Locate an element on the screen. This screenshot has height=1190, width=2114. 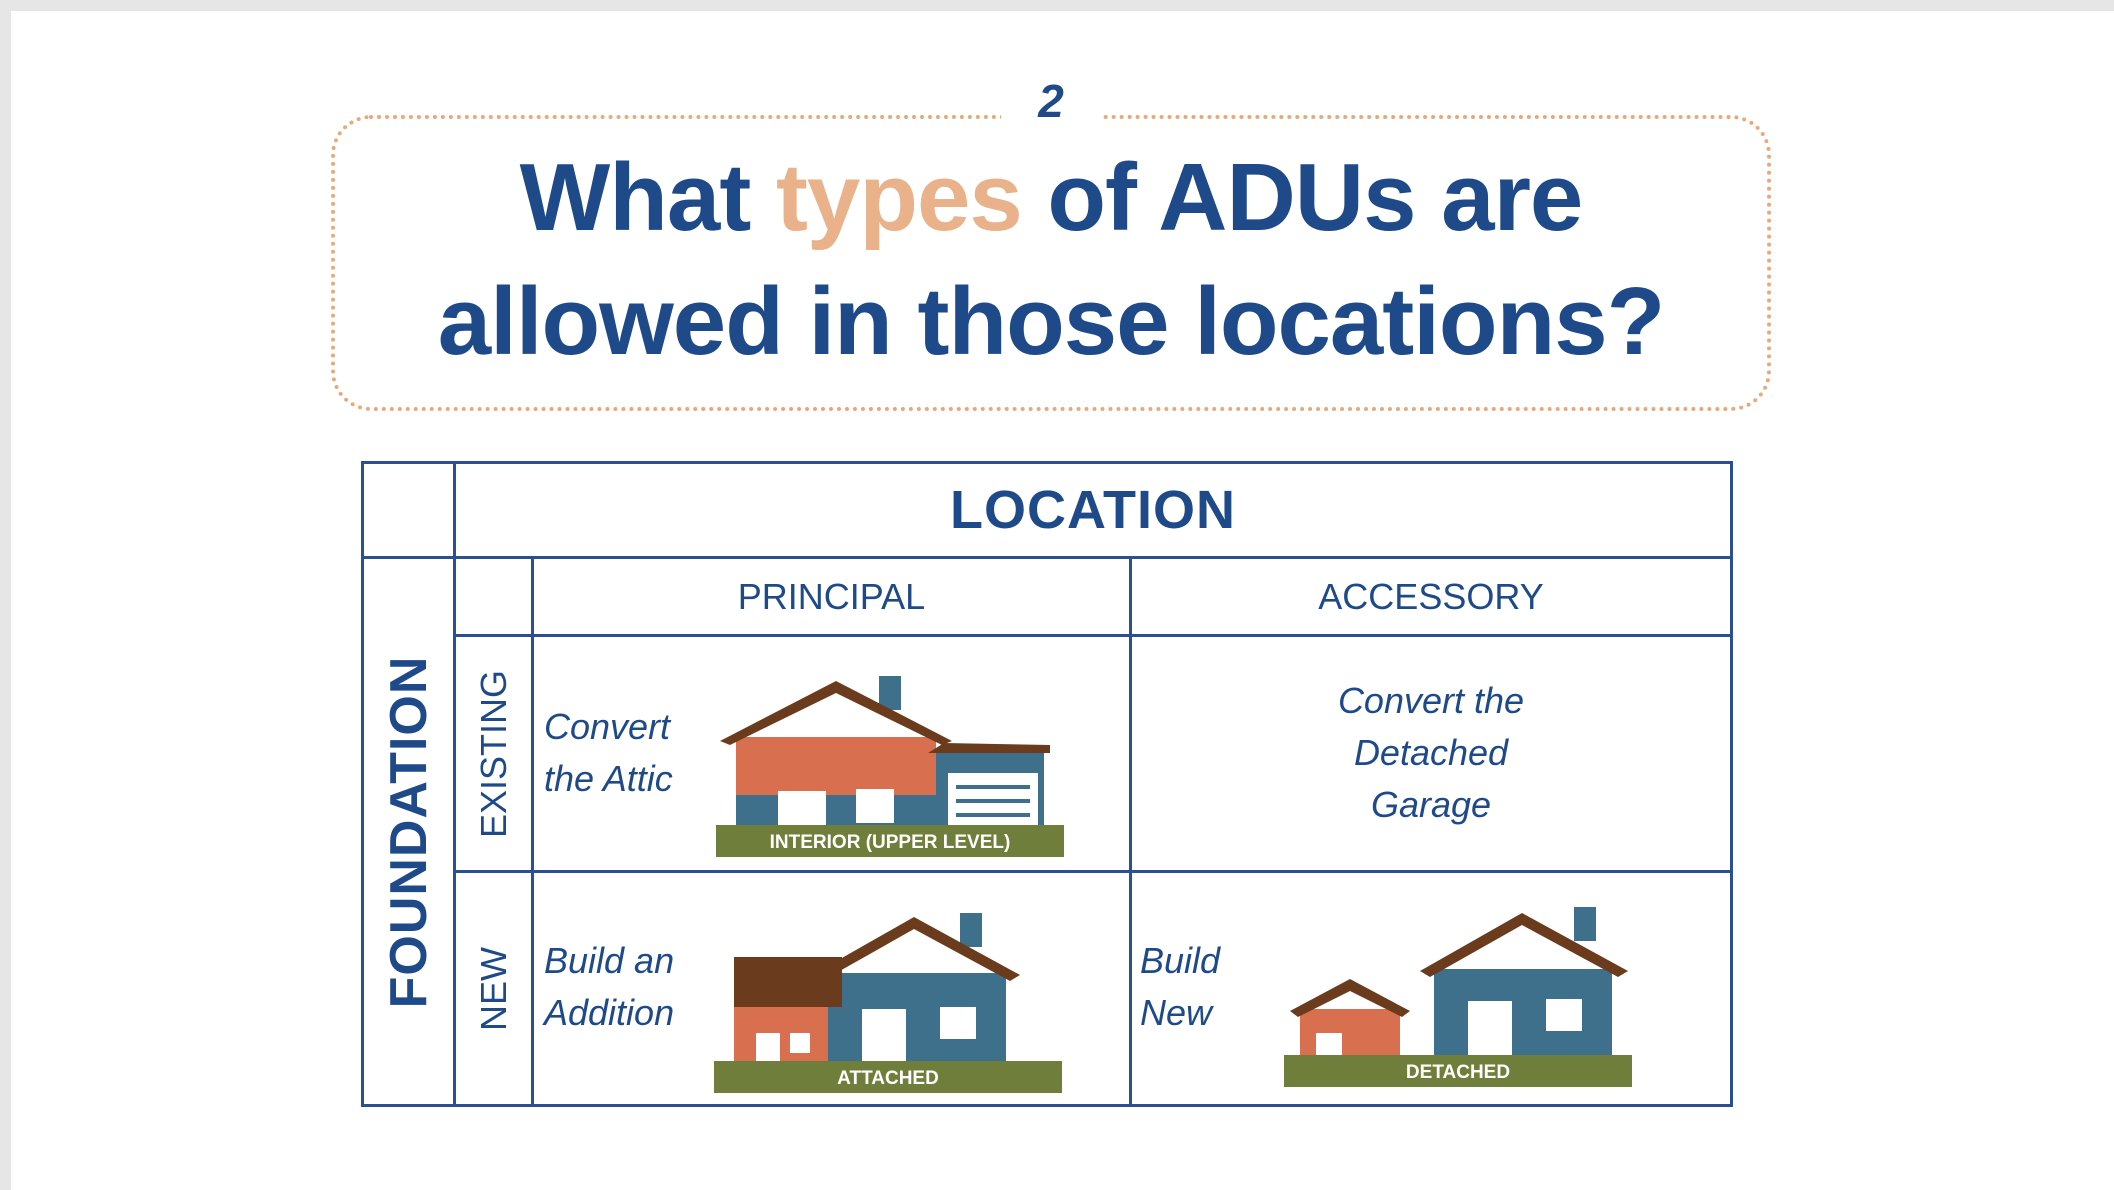
row-label-existing-cell: EXISTING is located at coordinates (493, 753).